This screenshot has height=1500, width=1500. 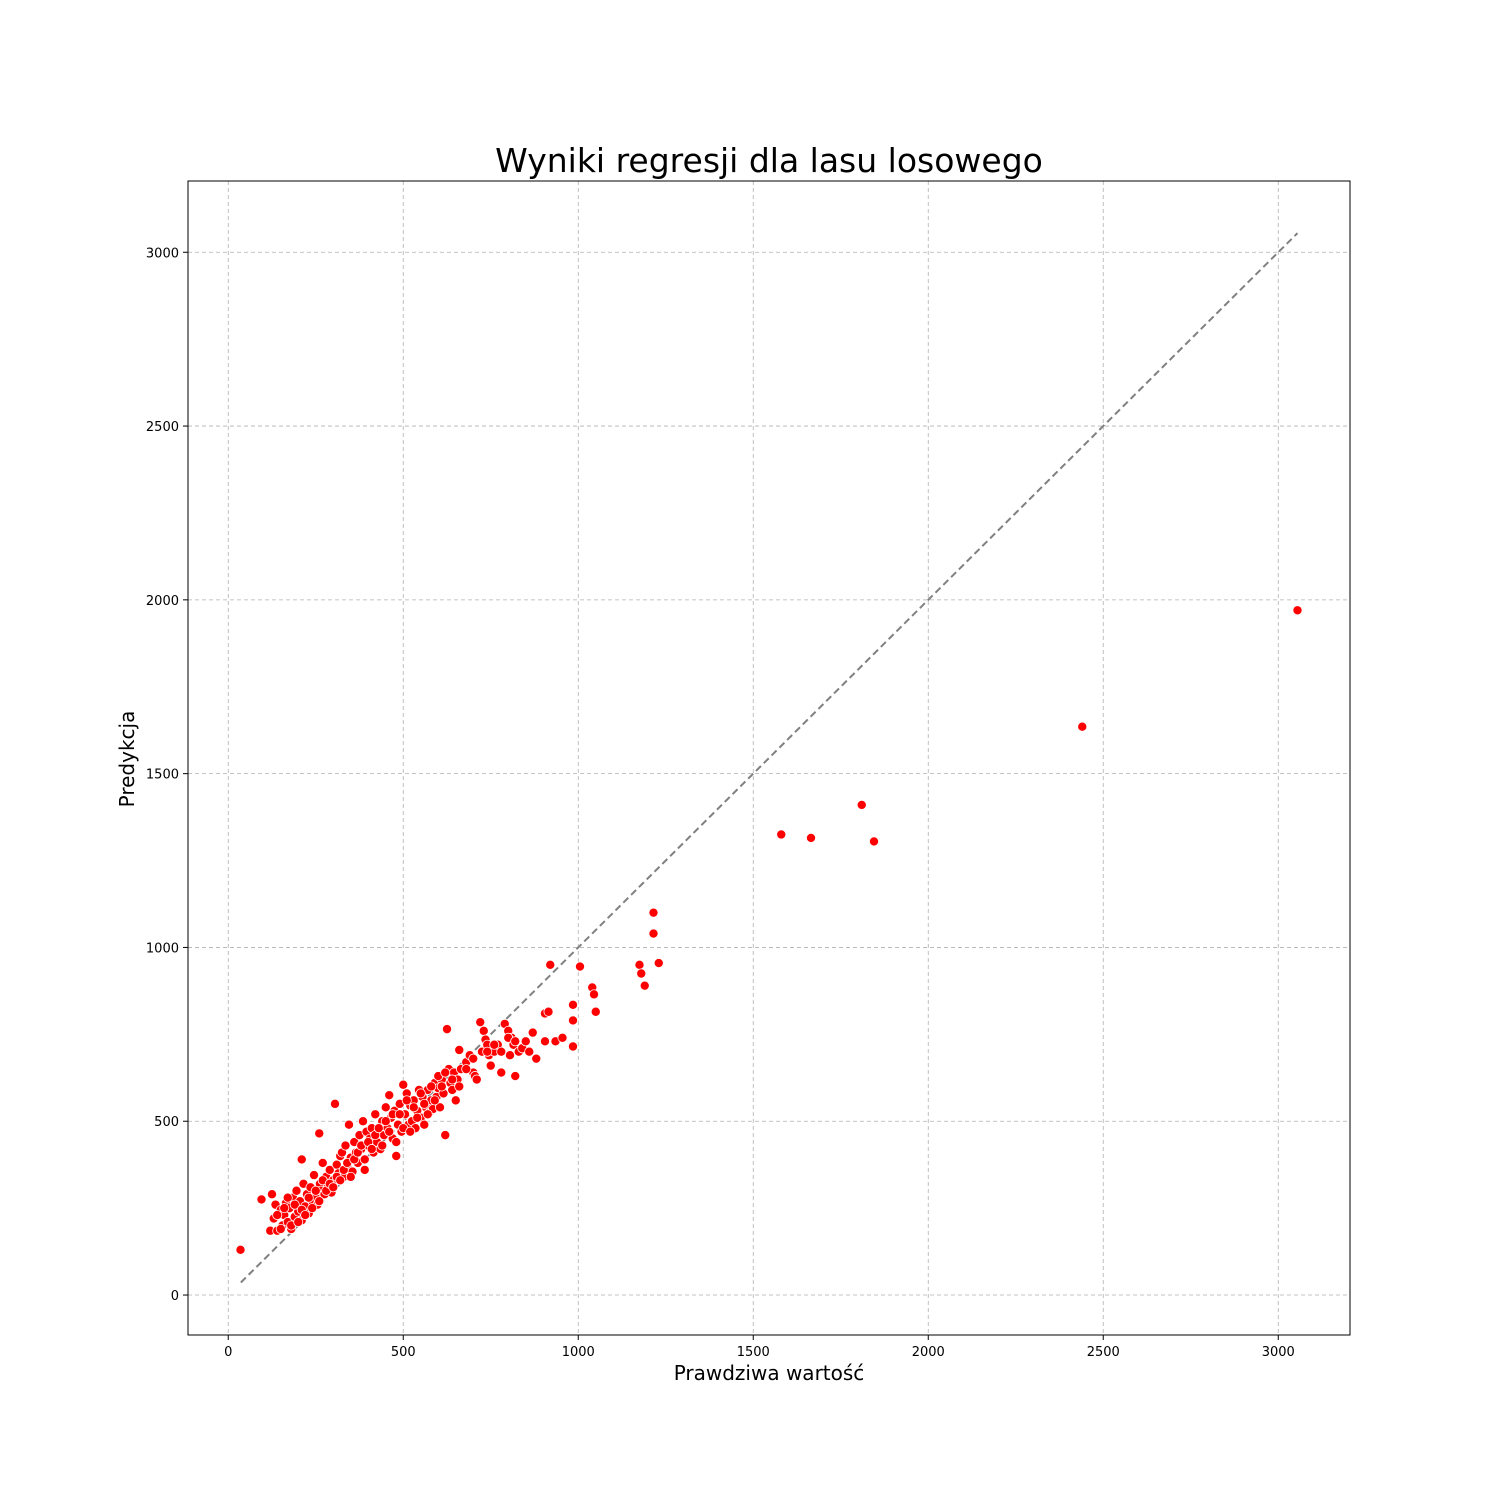 What do you see at coordinates (1103, 1352) in the screenshot?
I see `x-tick-label: 2500` at bounding box center [1103, 1352].